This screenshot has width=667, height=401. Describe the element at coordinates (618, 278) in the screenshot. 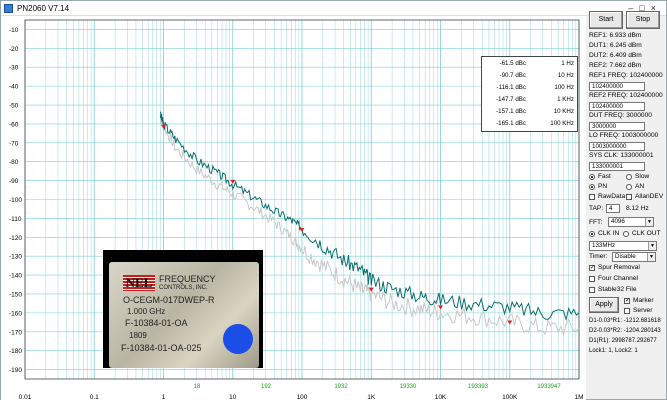

I see `four-channel-label: Four Channel` at that location.